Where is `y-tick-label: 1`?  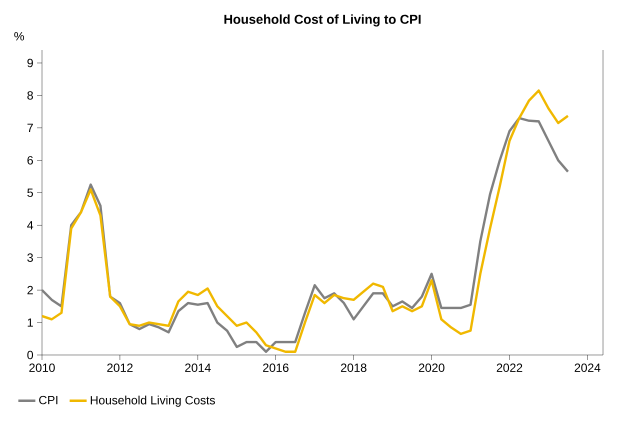
y-tick-label: 1 is located at coordinates (30, 322).